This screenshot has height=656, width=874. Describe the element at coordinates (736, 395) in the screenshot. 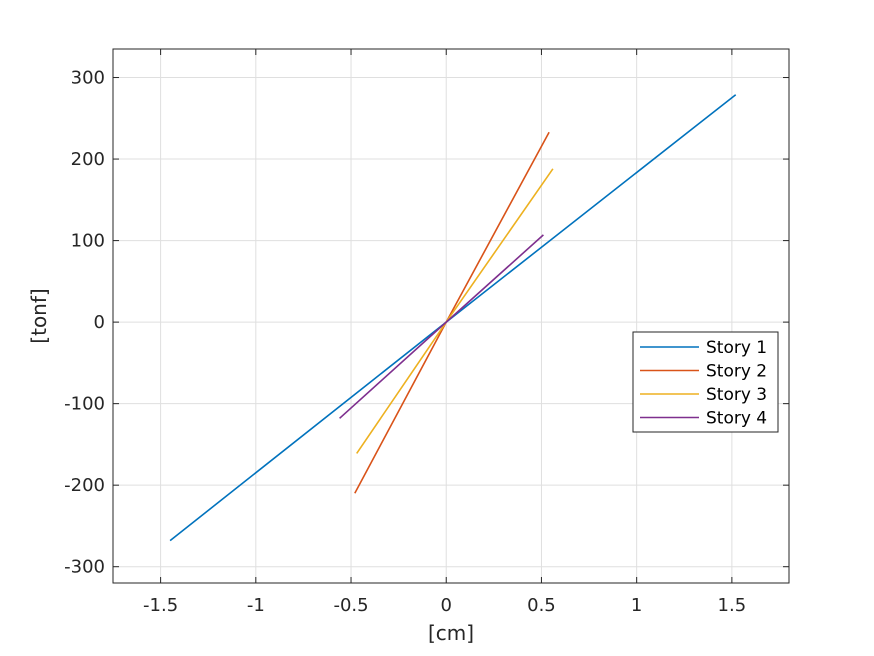

I see `legend-label: Story 3` at that location.